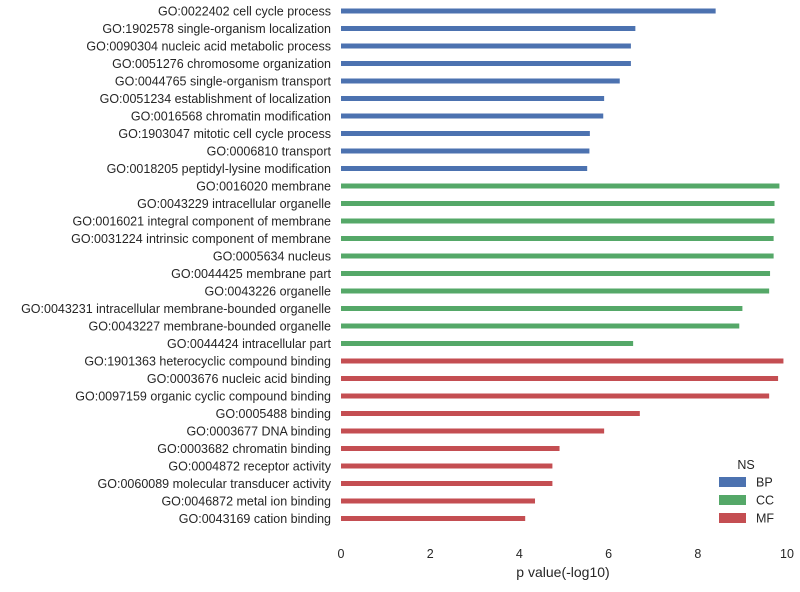 The image size is (800, 592). What do you see at coordinates (562, 572) in the screenshot?
I see `x-axis-label: p value(-log10)` at bounding box center [562, 572].